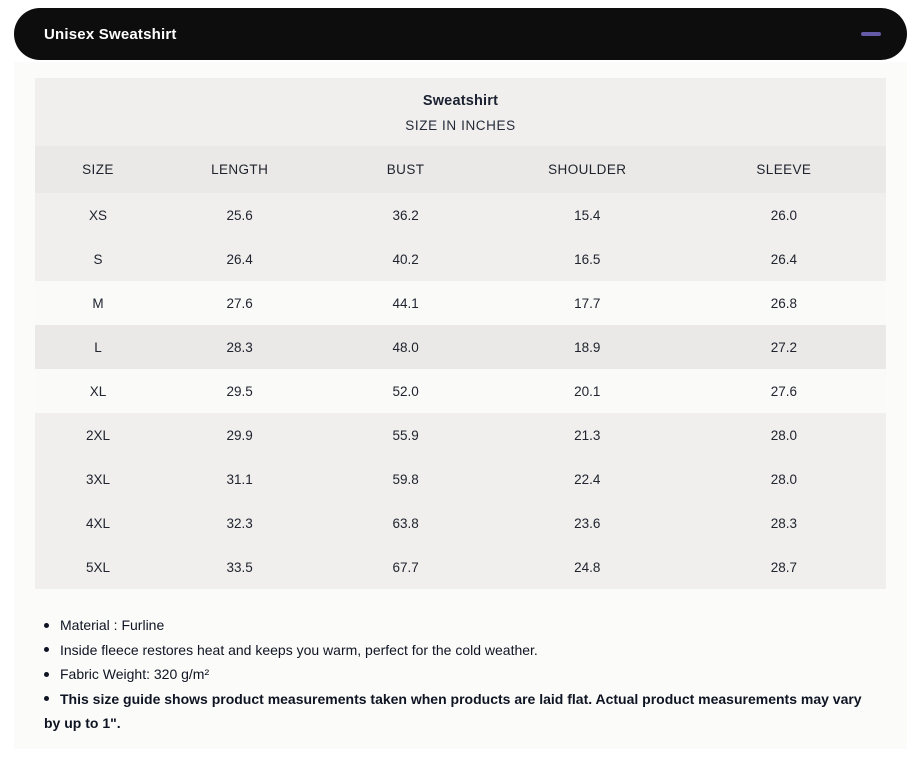 This screenshot has width=921, height=759. Describe the element at coordinates (460, 125) in the screenshot. I see `table-subtitle: SIZE IN INCHES` at that location.